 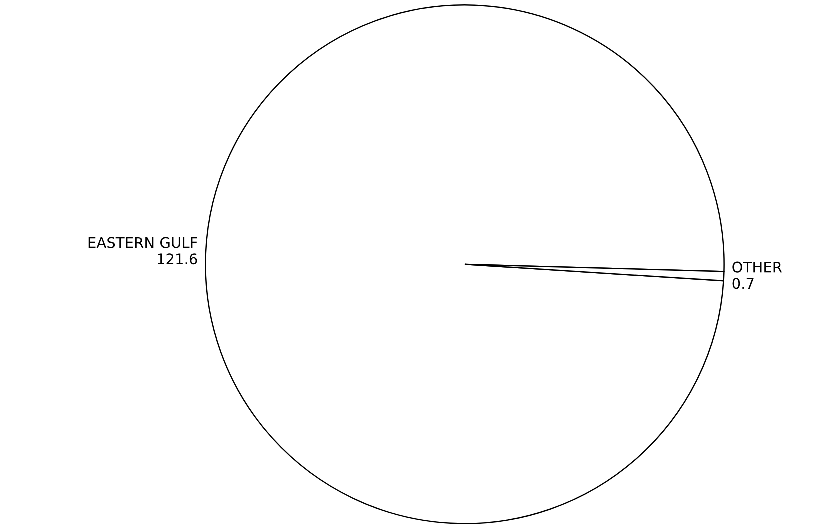 What do you see at coordinates (743, 284) in the screenshot?
I see `data-label: 0.7` at bounding box center [743, 284].